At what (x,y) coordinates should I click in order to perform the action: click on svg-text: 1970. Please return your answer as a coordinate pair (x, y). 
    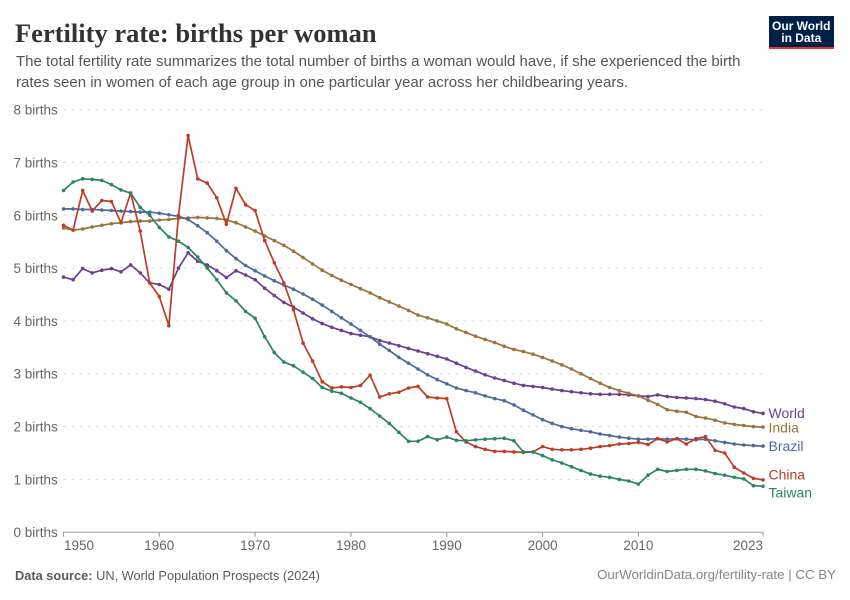
    Looking at the image, I should click on (255, 545).